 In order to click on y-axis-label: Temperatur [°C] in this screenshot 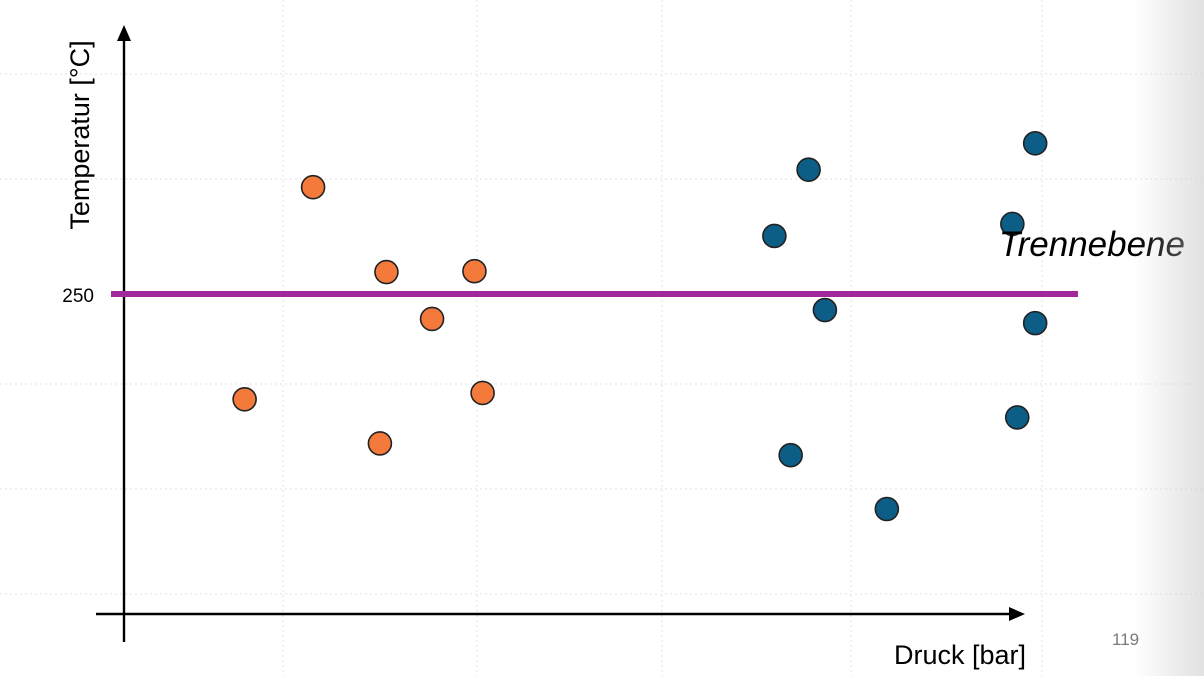, I will do `click(80, 134)`.